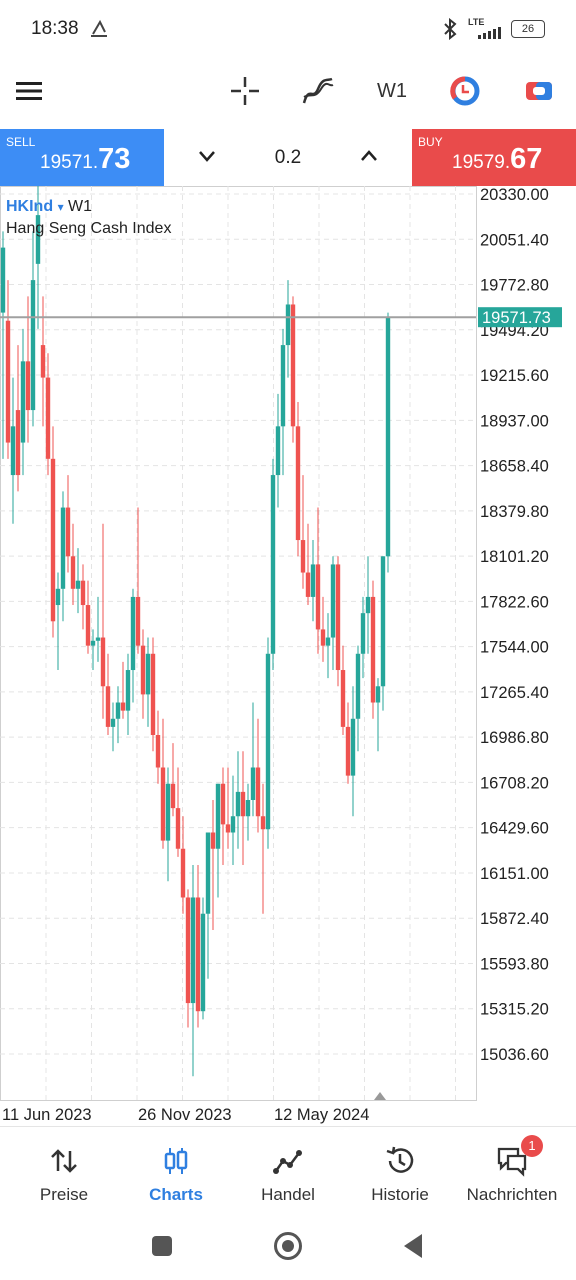  I want to click on chart-description: Hang Seng Cash Index, so click(89, 228).